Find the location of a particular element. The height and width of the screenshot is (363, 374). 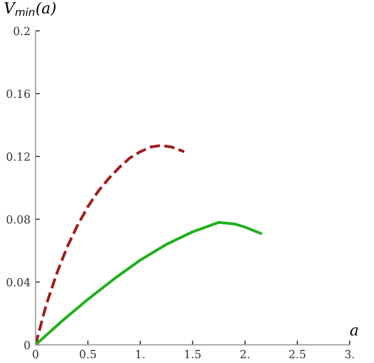

x-tick-label: 2.5 is located at coordinates (297, 354).